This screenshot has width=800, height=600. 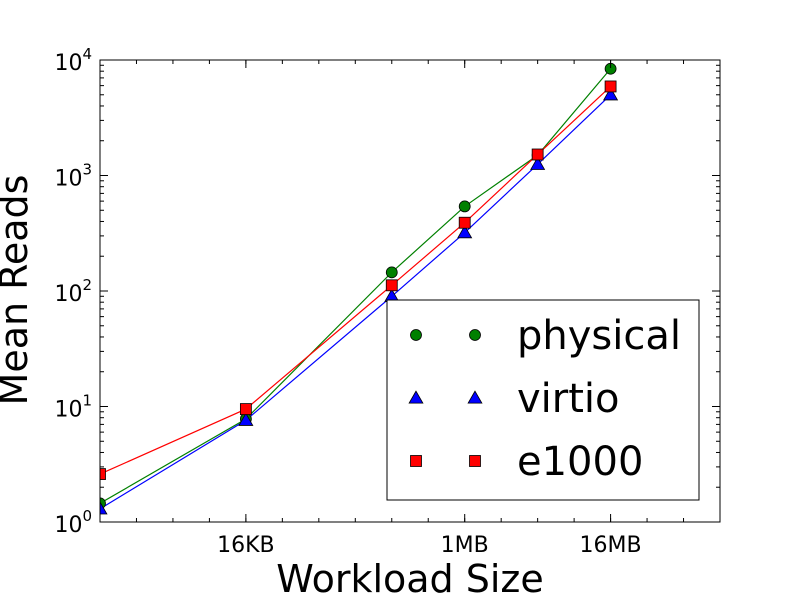 I want to click on x-tick-label: 16MB, so click(x=611, y=545).